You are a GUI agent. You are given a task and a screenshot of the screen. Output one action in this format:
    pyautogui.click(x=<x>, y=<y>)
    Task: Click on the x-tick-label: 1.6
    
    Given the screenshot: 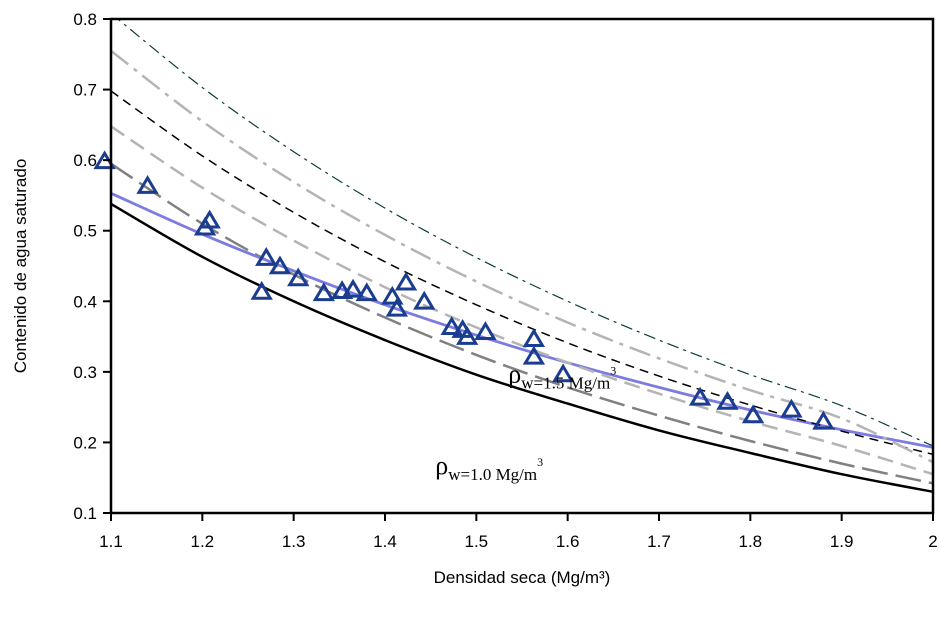 What is the action you would take?
    pyautogui.click(x=568, y=541)
    